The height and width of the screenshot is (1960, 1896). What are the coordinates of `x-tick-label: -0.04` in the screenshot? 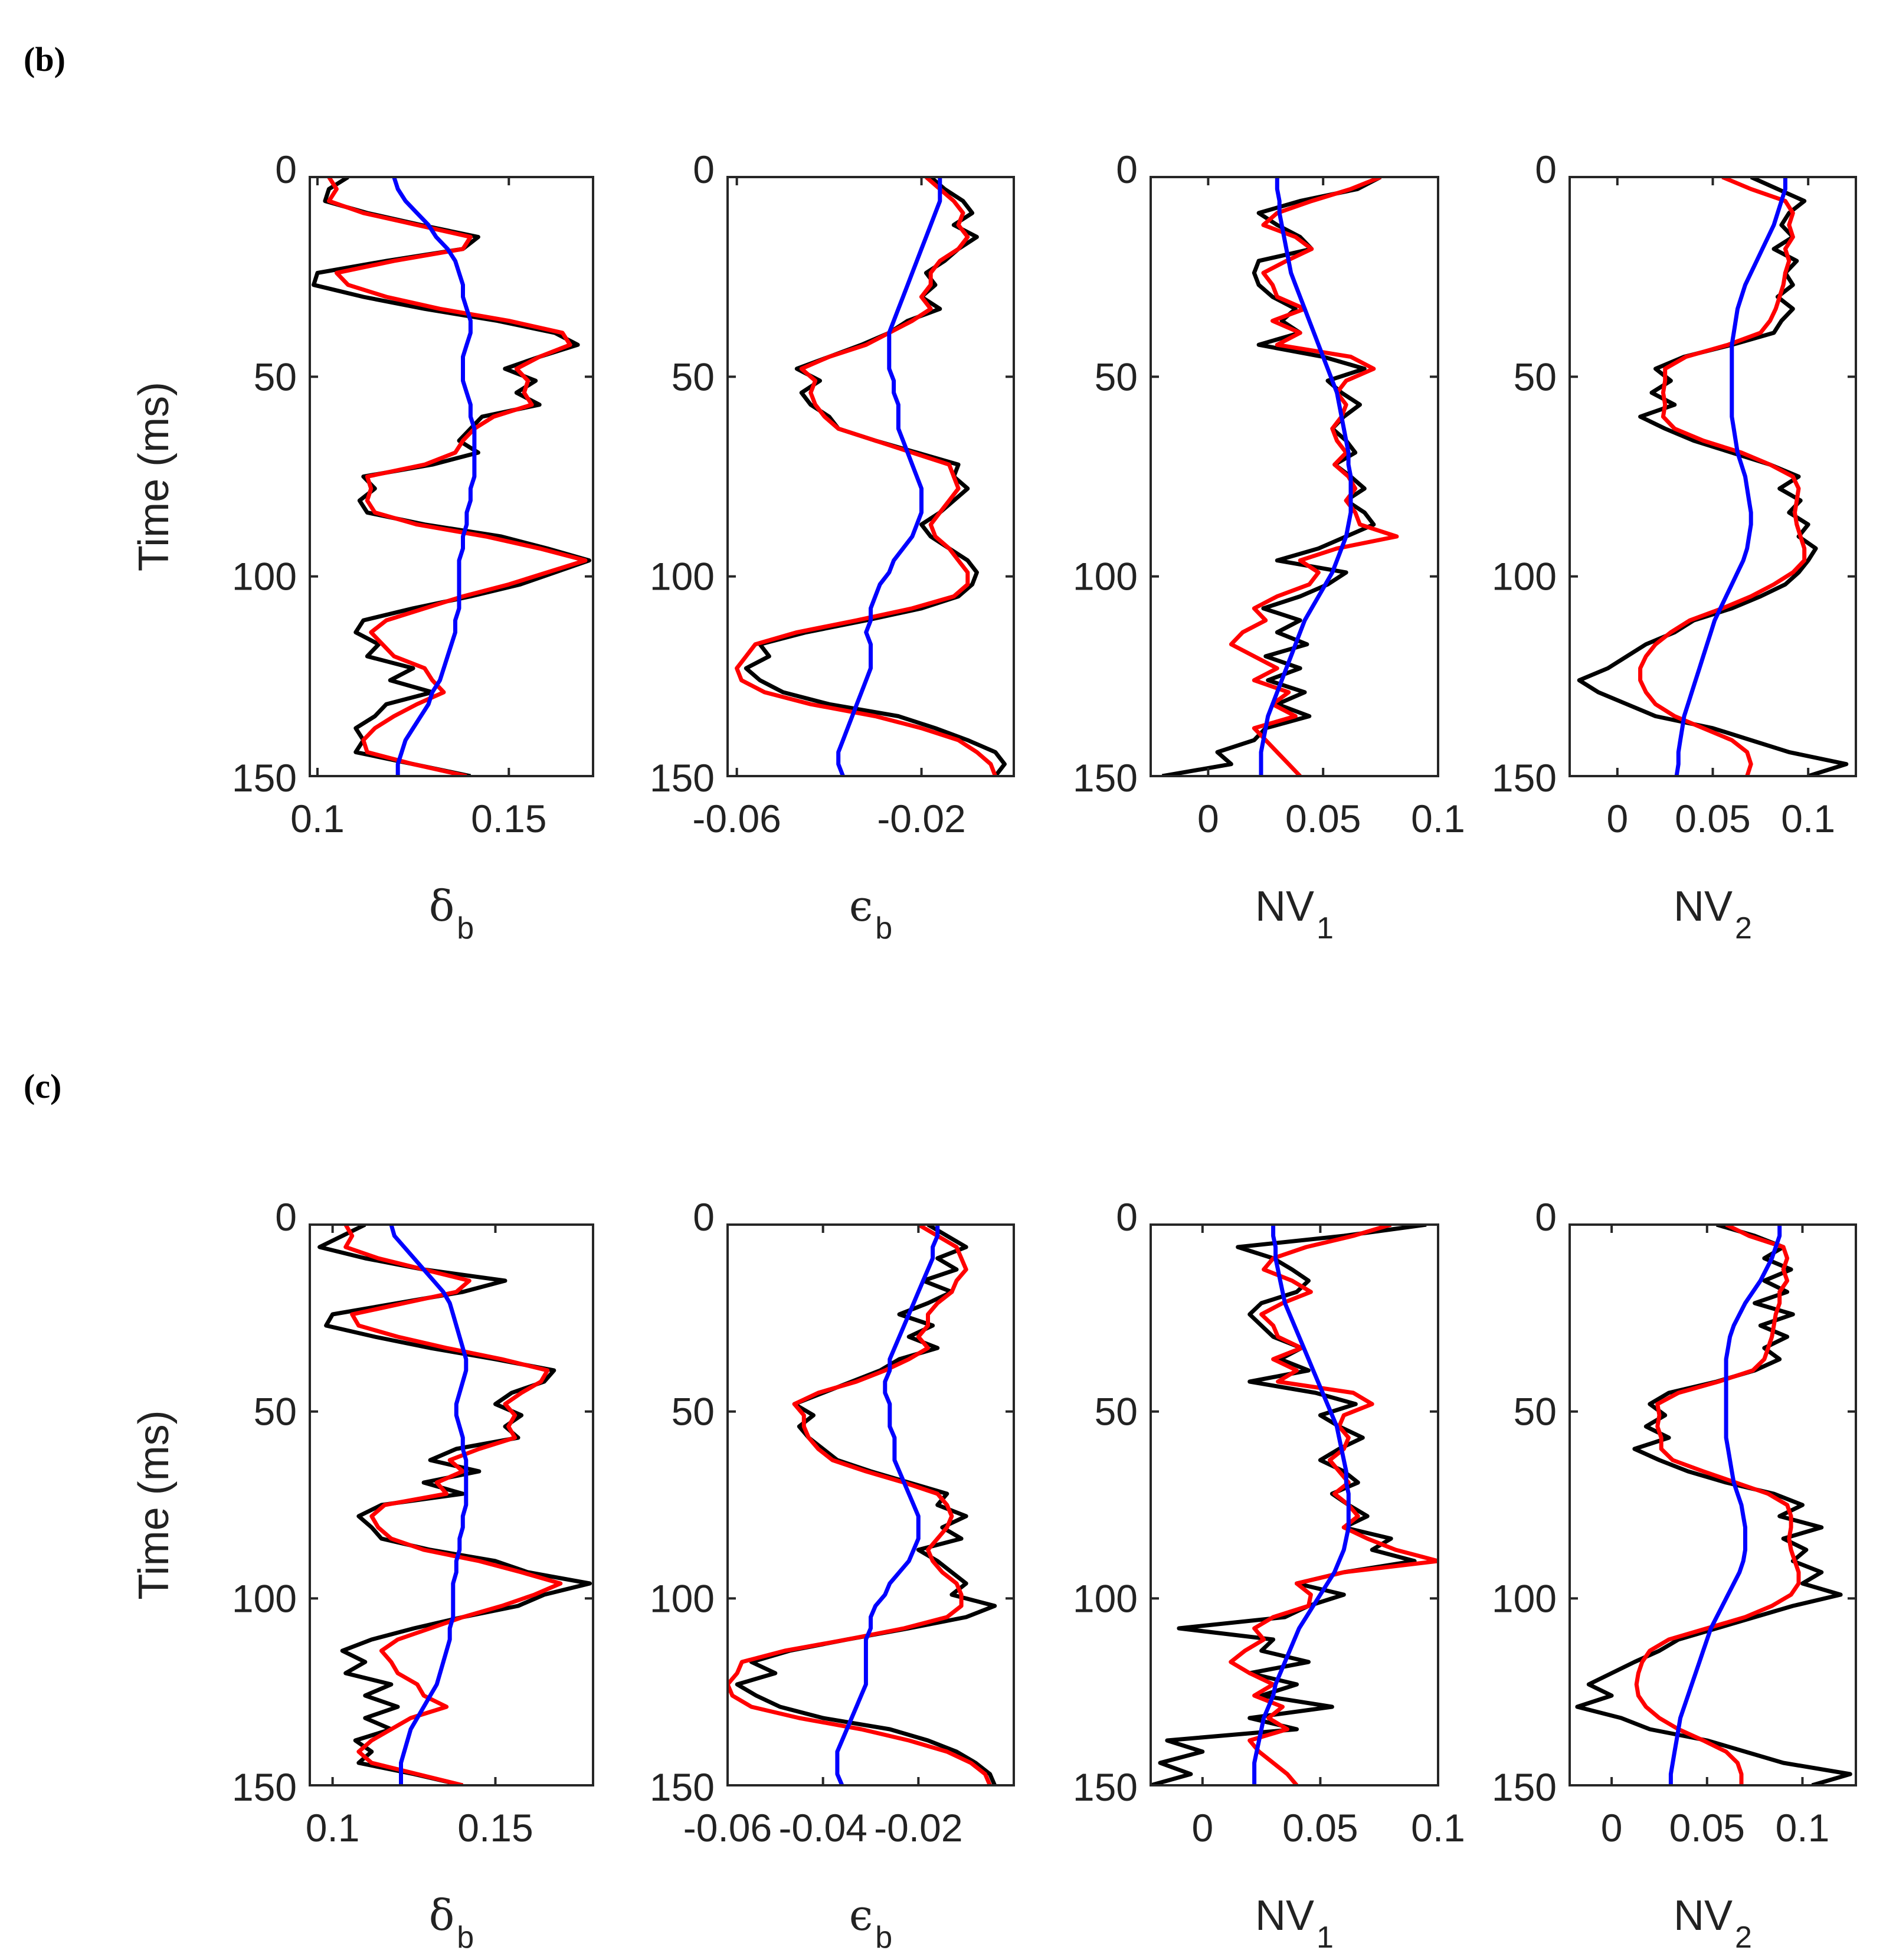 It's located at (822, 1828).